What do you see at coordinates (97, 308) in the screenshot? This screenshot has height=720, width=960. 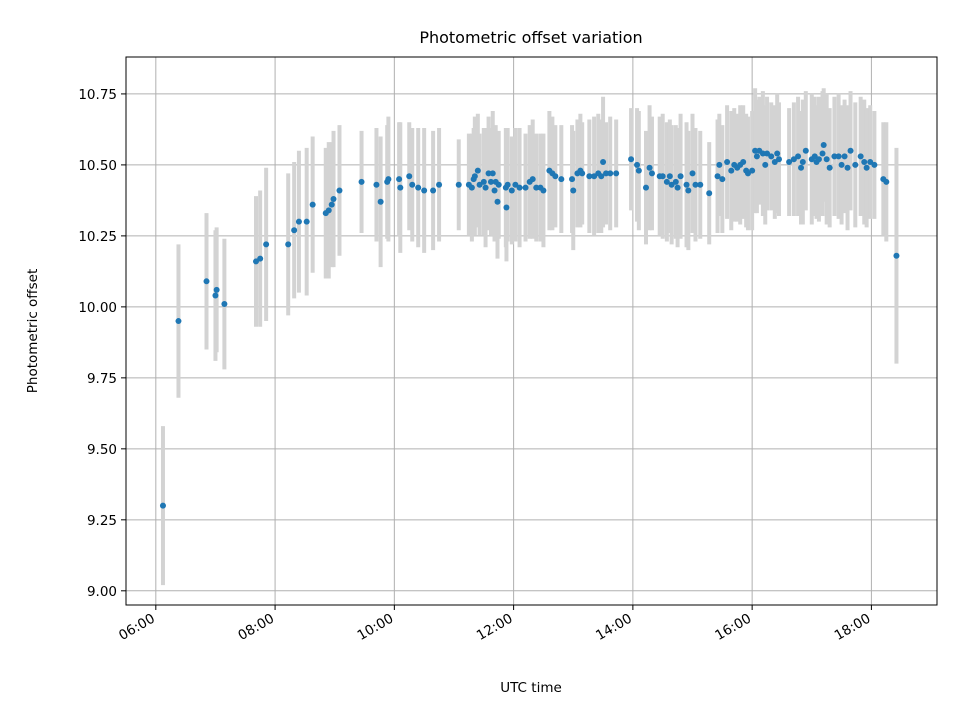 I see `y-tick-label: 10.00` at bounding box center [97, 308].